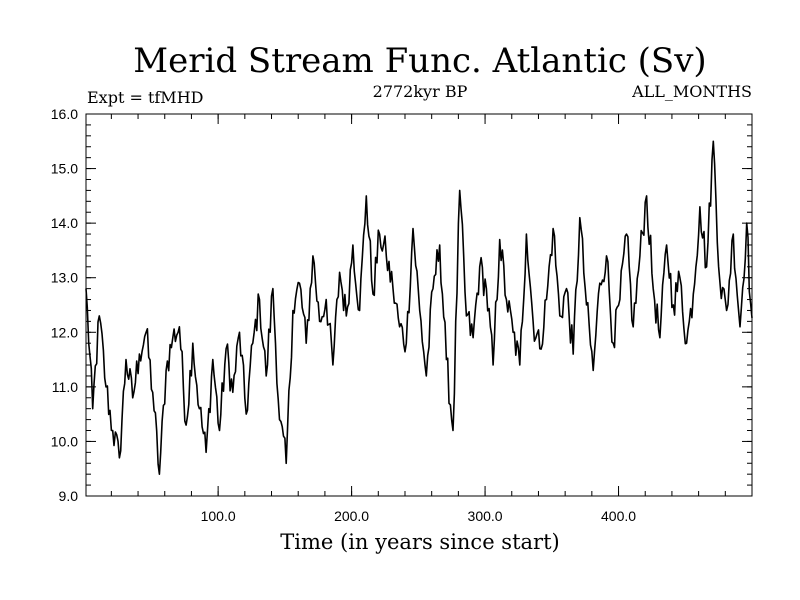 The image size is (800, 600). What do you see at coordinates (145, 97) in the screenshot?
I see `experiment-label: Expt = tfMHD` at bounding box center [145, 97].